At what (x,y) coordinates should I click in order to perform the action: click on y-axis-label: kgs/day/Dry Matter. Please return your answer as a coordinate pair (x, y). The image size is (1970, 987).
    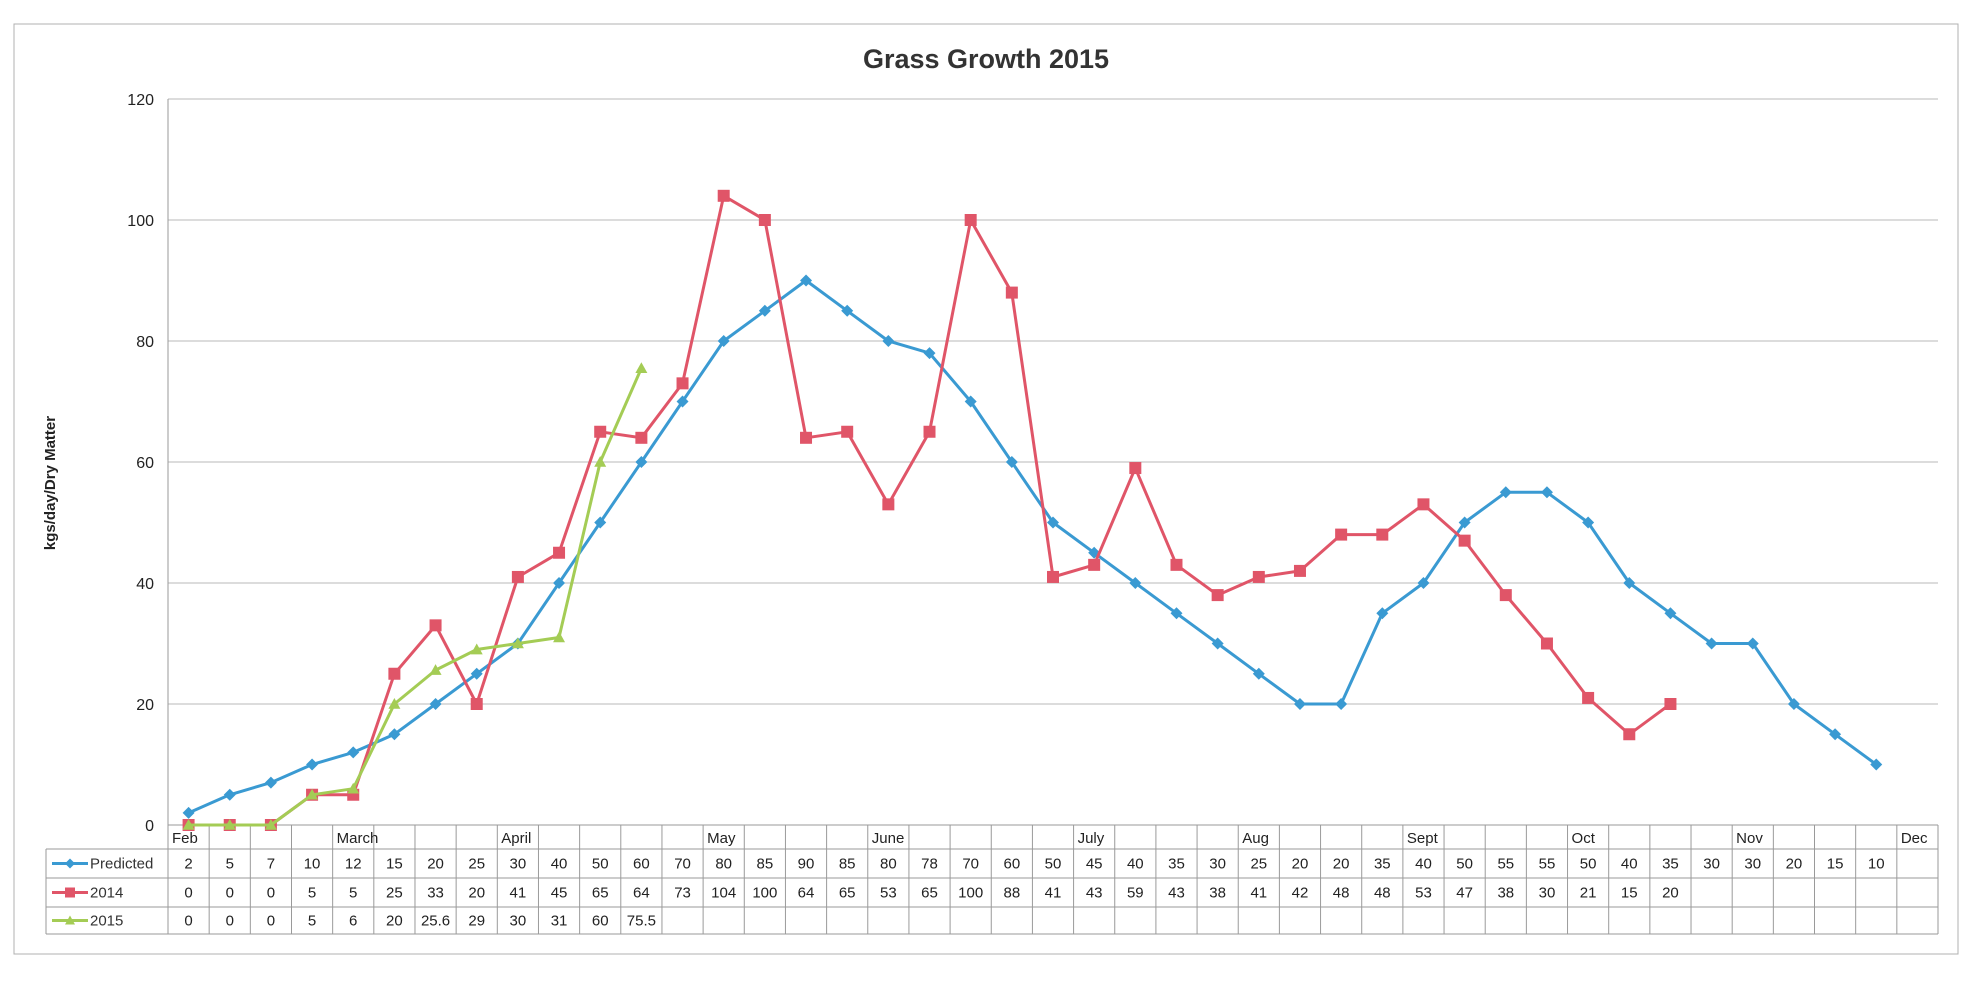
    Looking at the image, I should click on (50, 483).